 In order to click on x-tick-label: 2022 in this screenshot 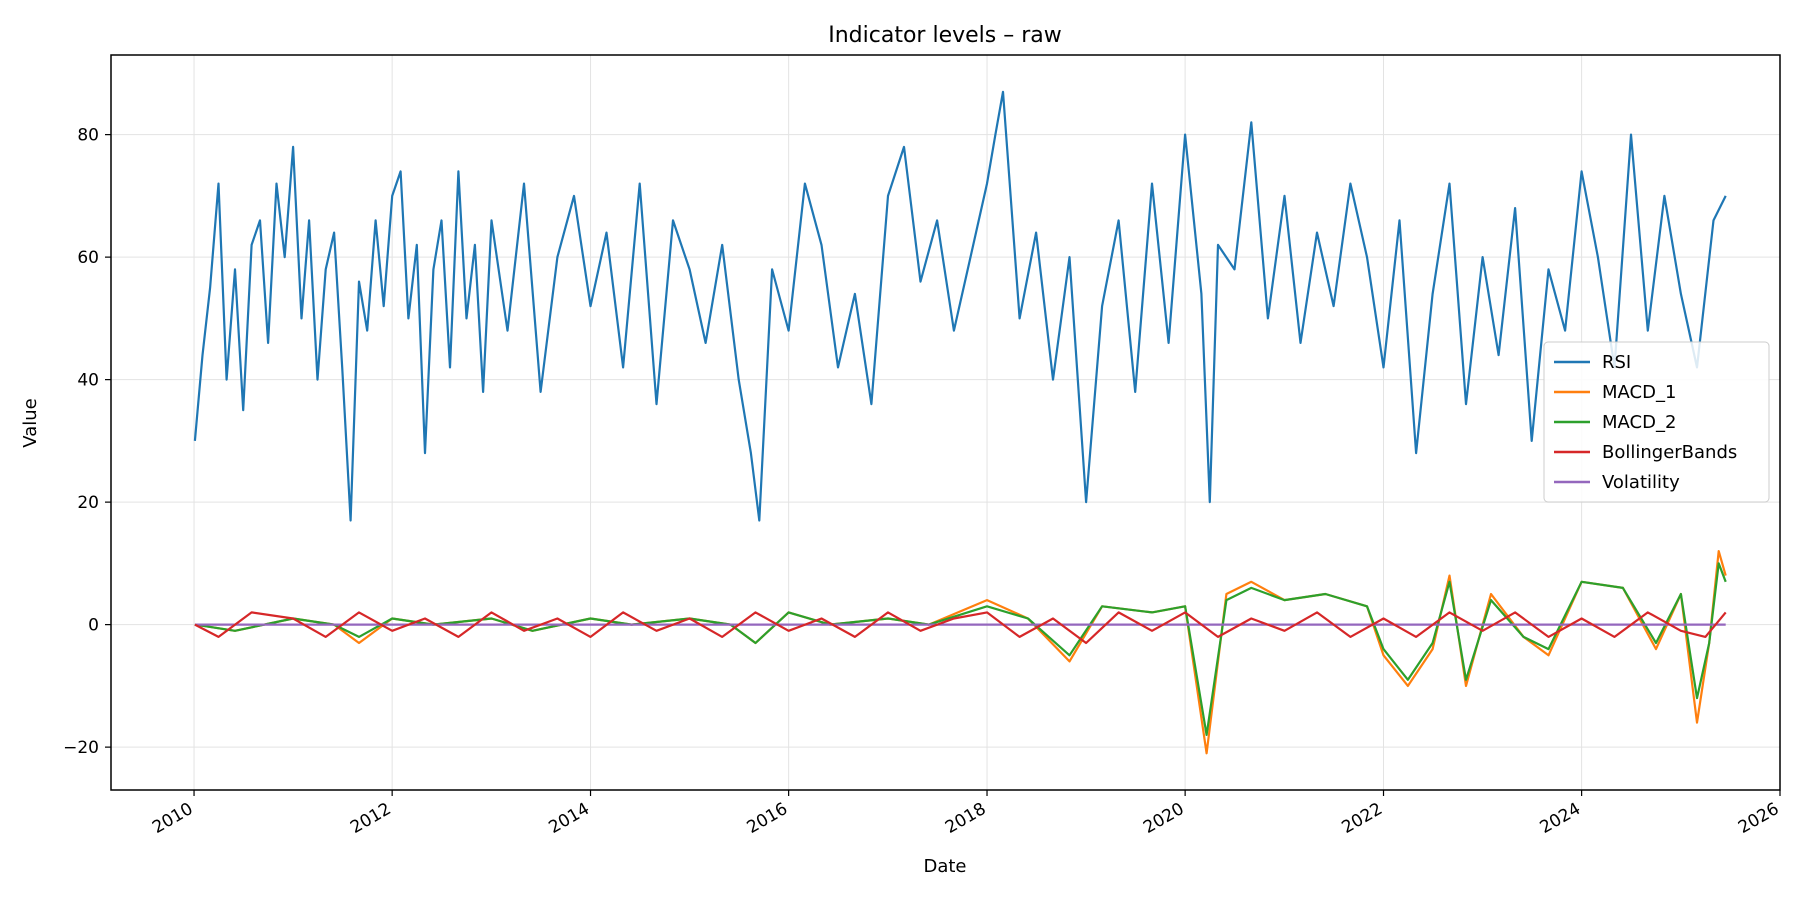, I will do `click(1362, 818)`.